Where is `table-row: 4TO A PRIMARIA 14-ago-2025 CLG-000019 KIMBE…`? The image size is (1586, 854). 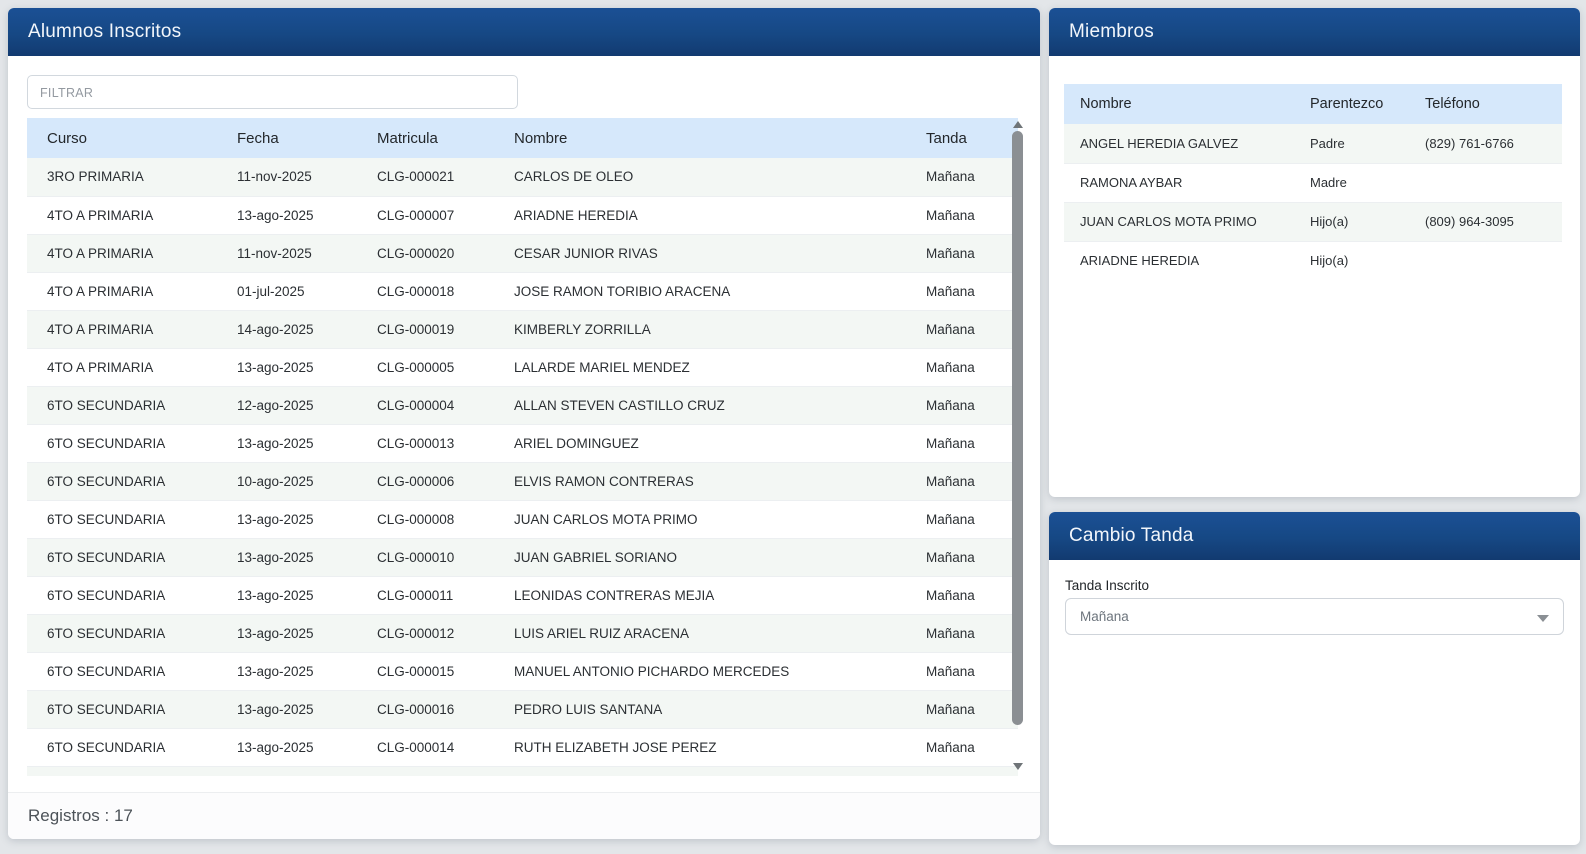
table-row: 4TO A PRIMARIA 14-ago-2025 CLG-000019 KIMBE… is located at coordinates (522, 328).